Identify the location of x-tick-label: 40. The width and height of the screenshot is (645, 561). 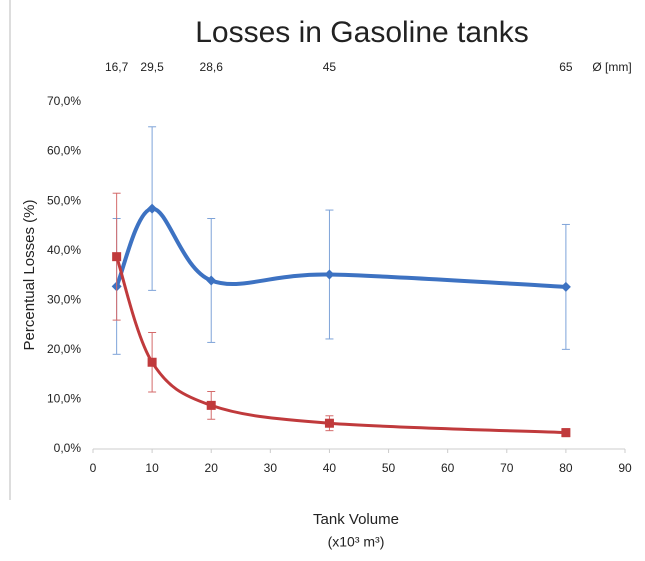
(330, 468).